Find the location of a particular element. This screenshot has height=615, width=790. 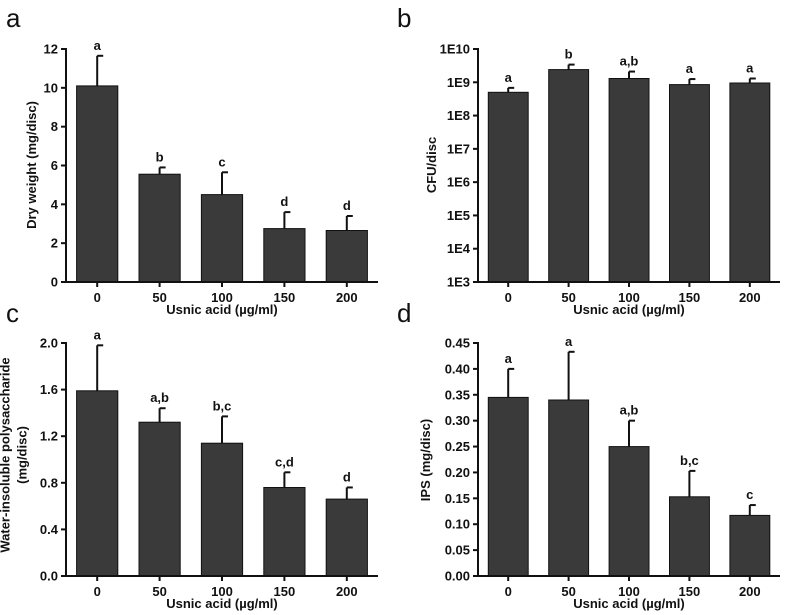

y-tick-label-d-8: 0.40 is located at coordinates (457, 368).